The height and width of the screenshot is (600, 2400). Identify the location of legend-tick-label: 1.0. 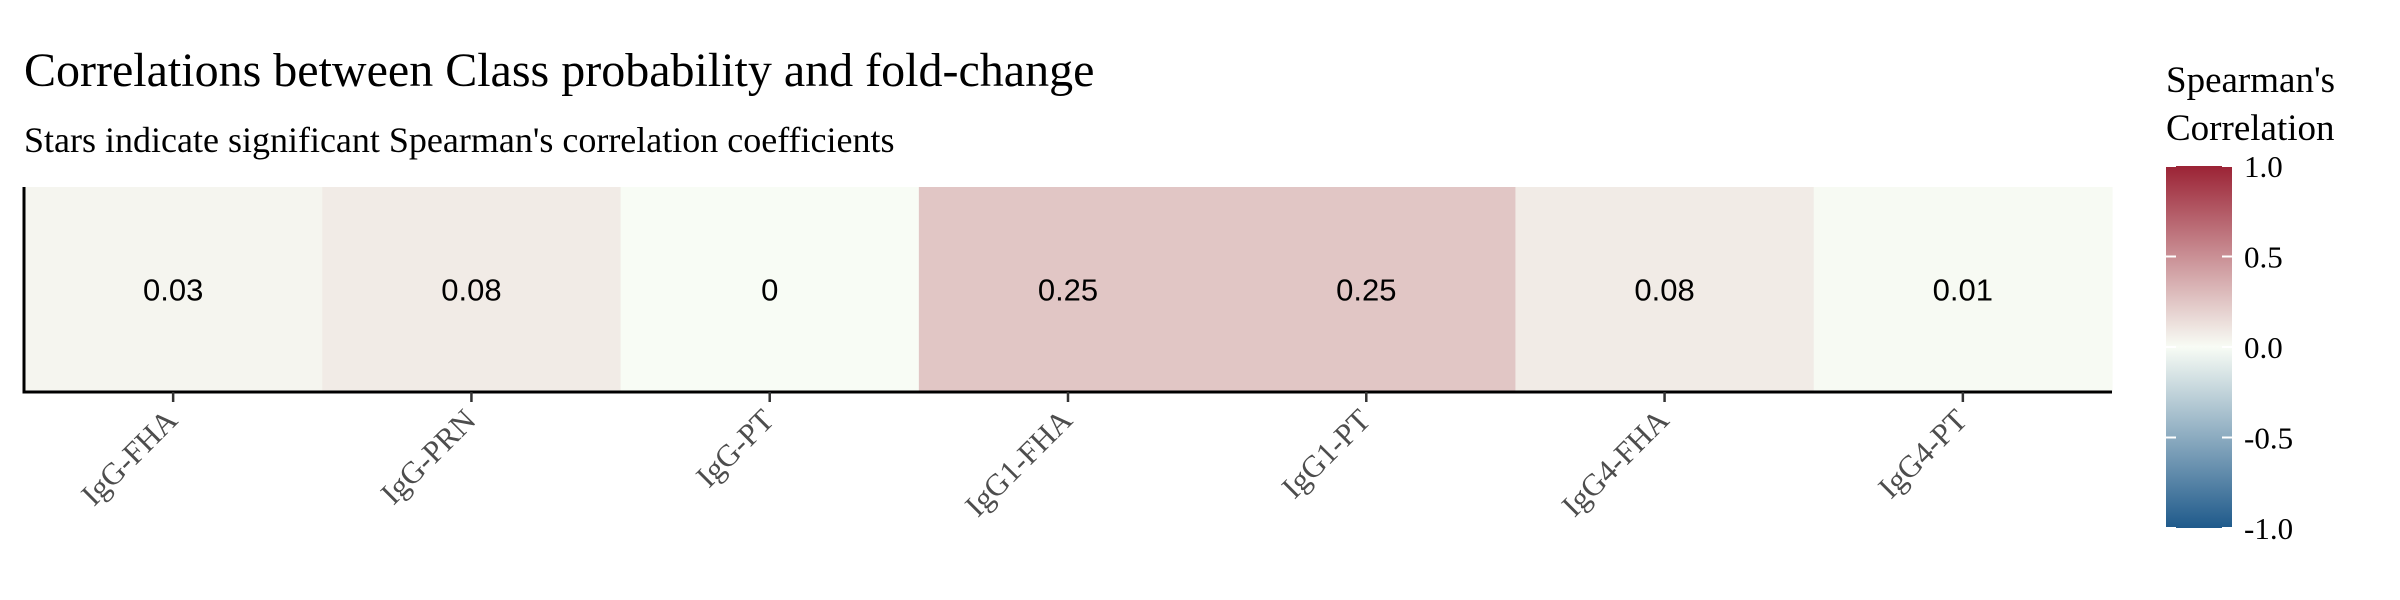
(2263, 166).